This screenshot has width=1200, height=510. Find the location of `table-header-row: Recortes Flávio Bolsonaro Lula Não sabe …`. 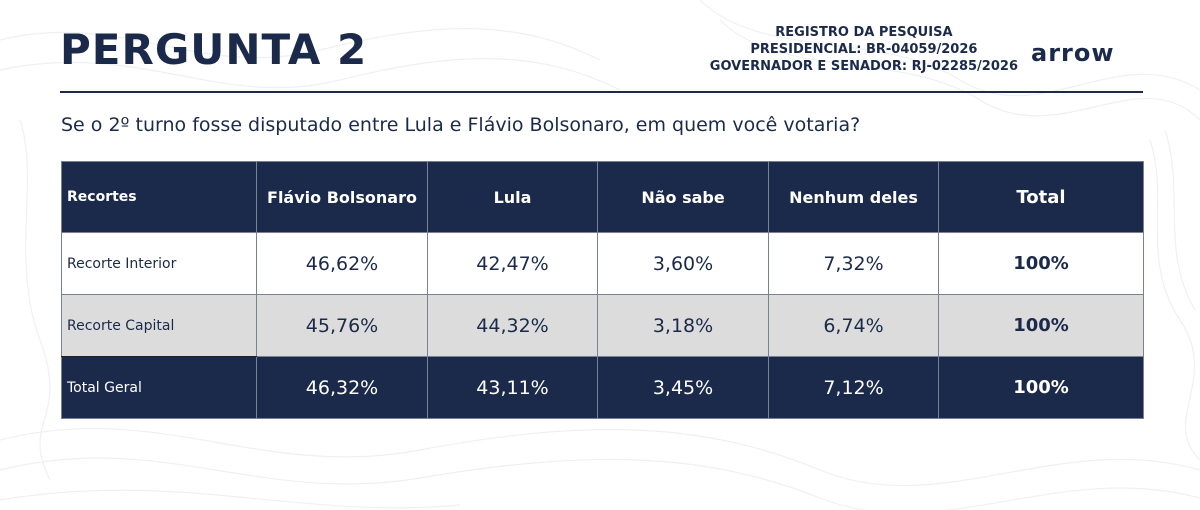

table-header-row: Recortes Flávio Bolsonaro Lula Não sabe … is located at coordinates (602, 197).